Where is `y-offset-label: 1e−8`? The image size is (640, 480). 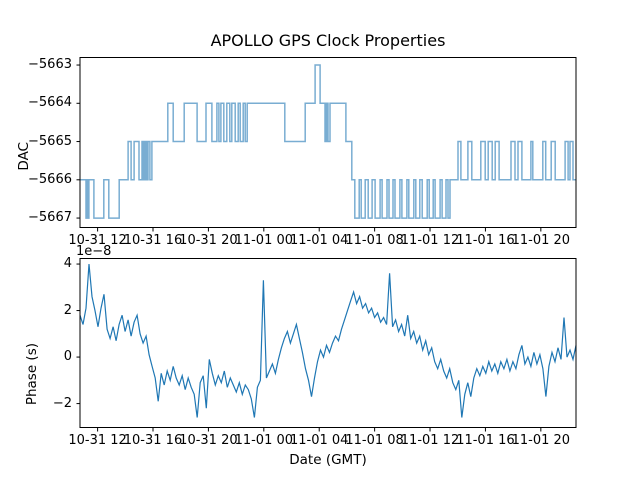 y-offset-label: 1e−8 is located at coordinates (94, 251).